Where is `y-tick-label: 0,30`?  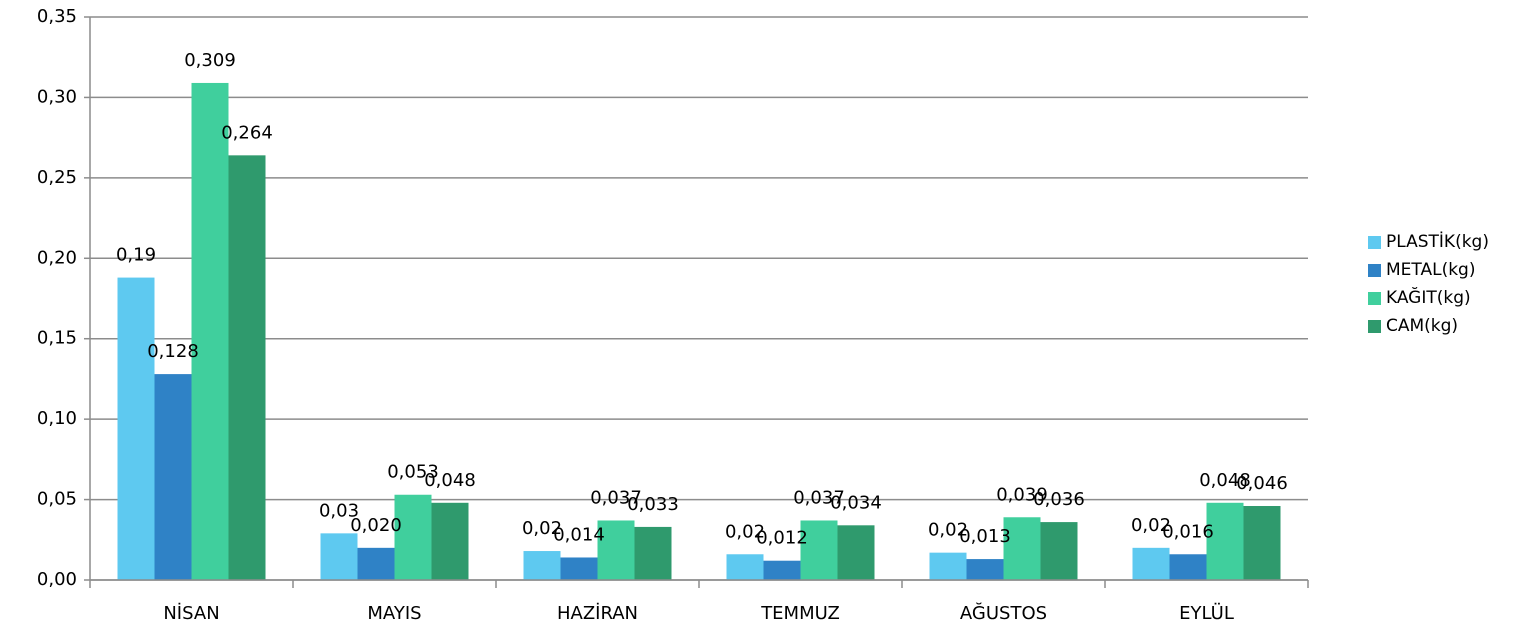
y-tick-label: 0,30 is located at coordinates (57, 96).